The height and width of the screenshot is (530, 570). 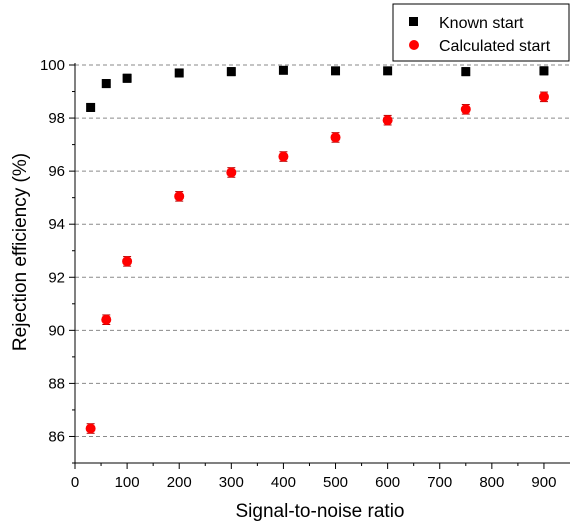 What do you see at coordinates (231, 482) in the screenshot?
I see `x-tick-label: 300` at bounding box center [231, 482].